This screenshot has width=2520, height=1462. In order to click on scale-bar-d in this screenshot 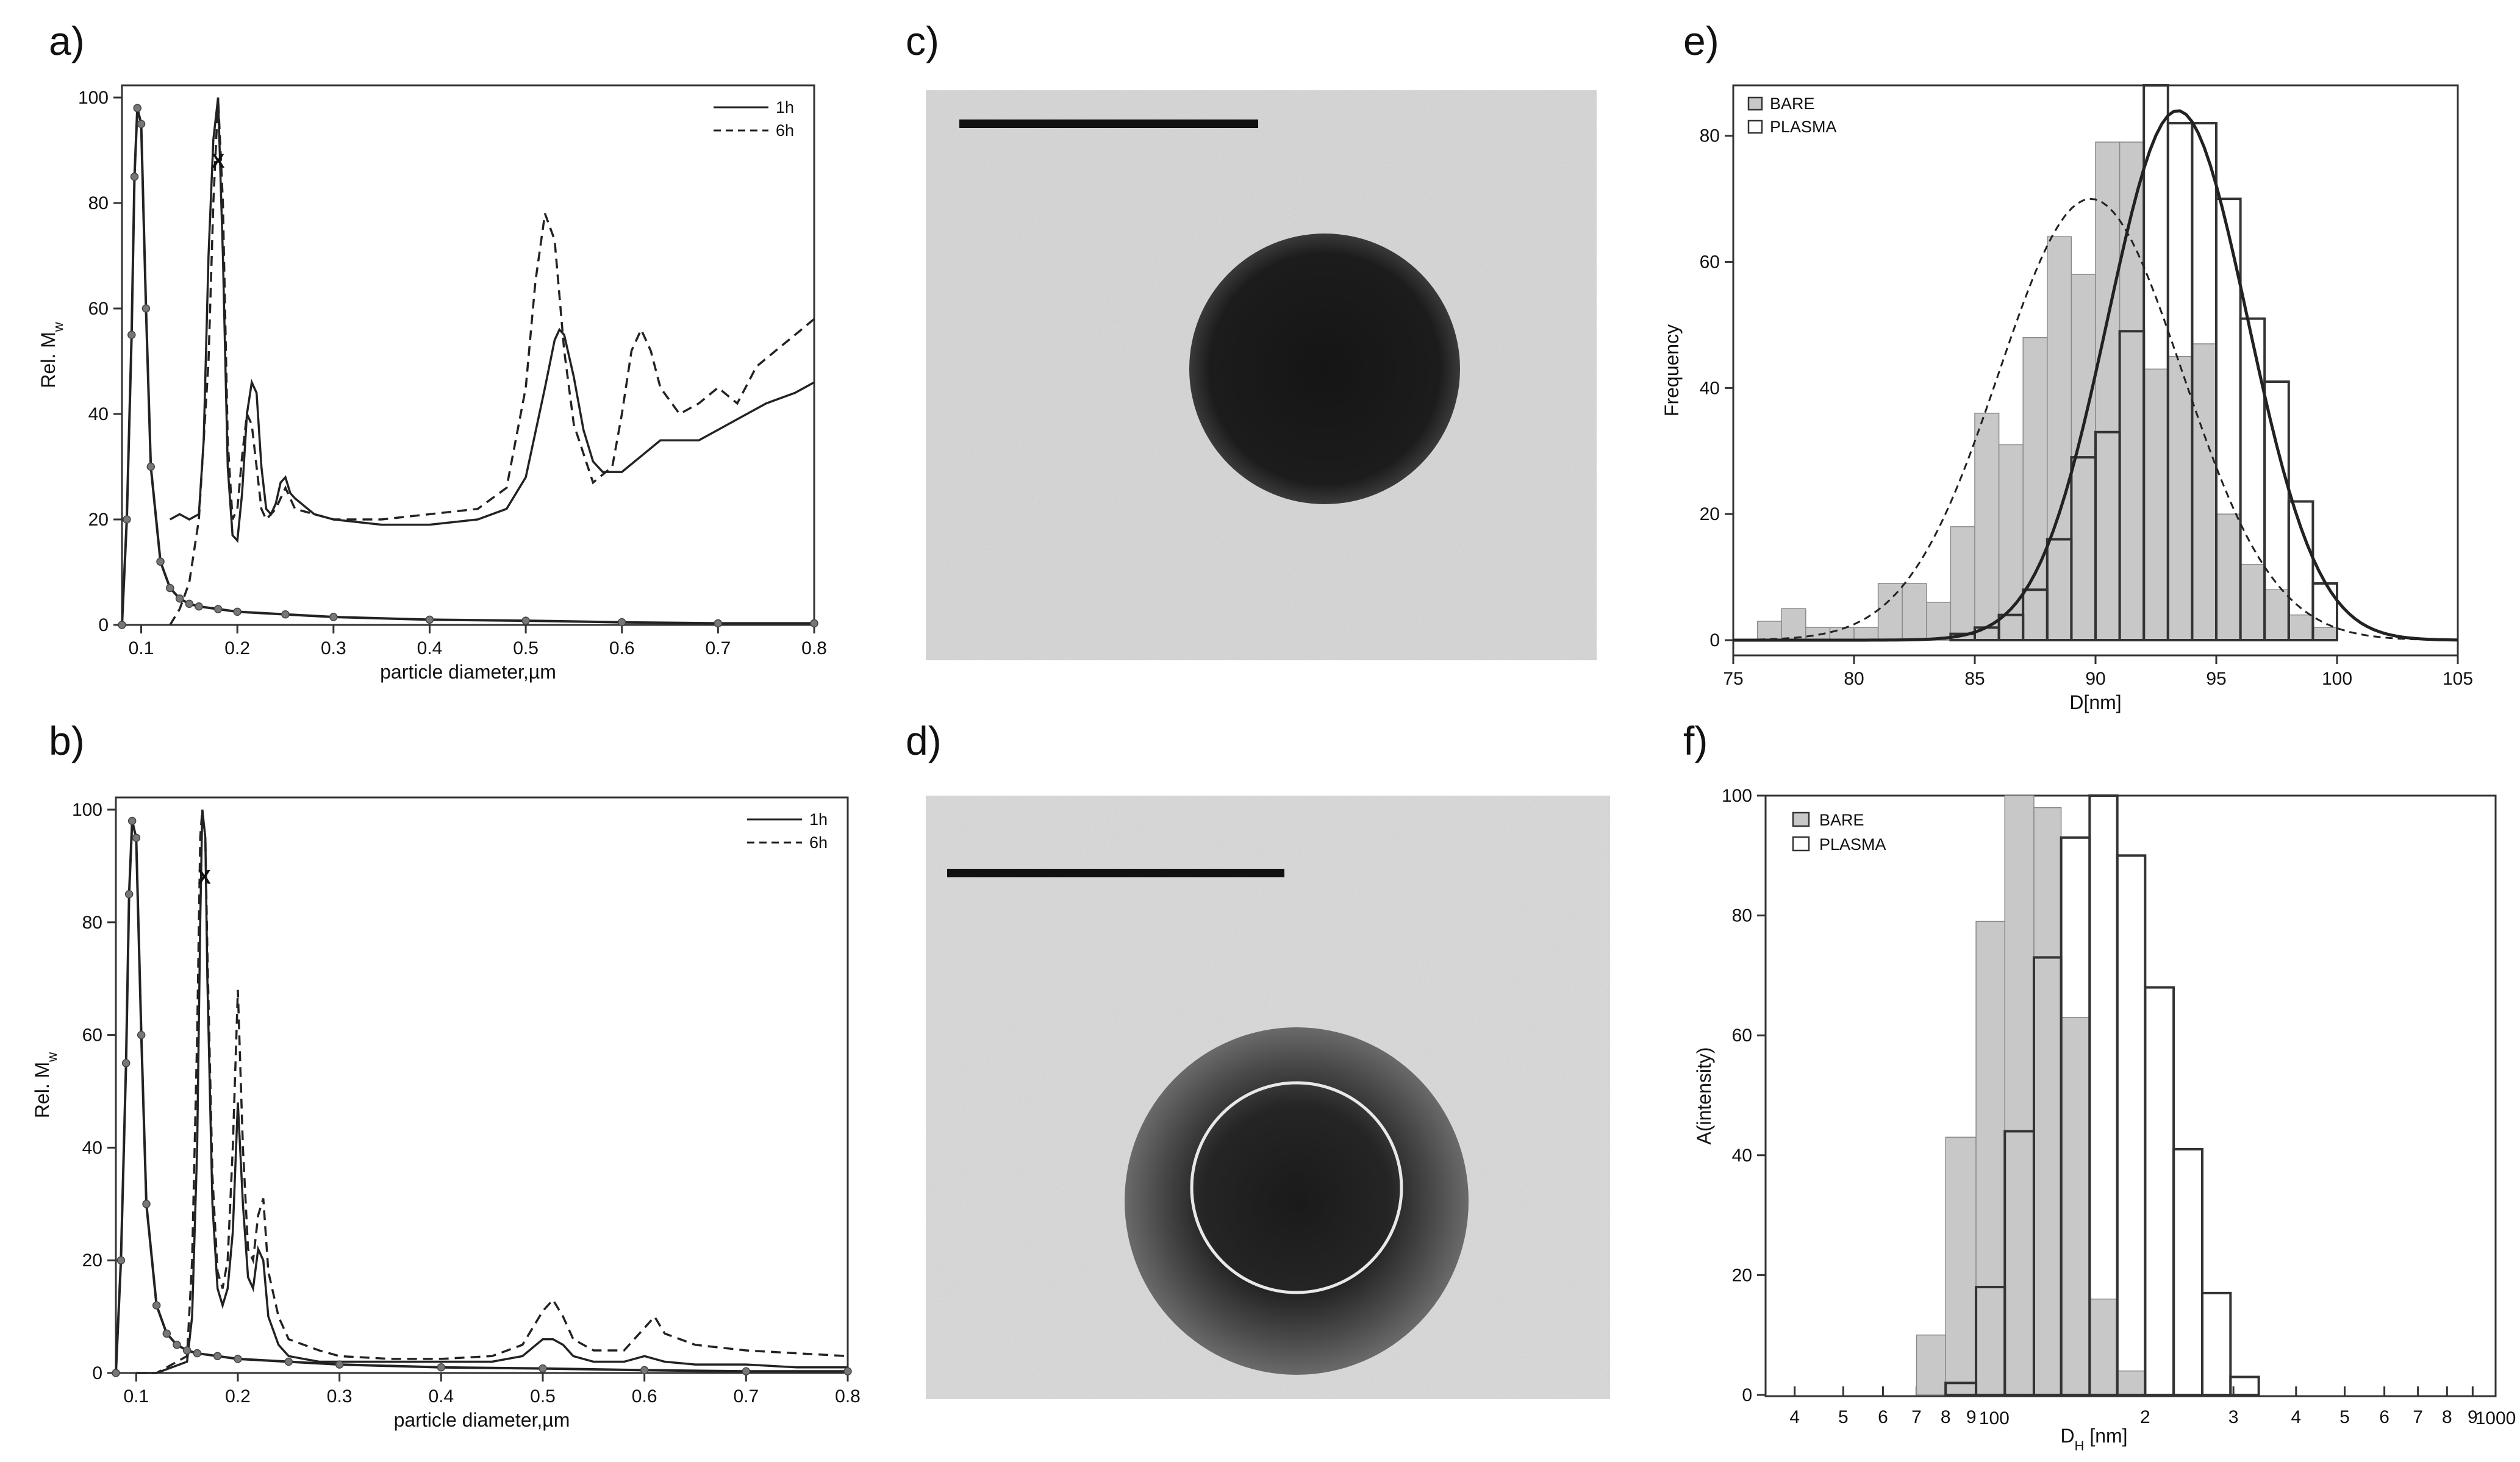, I will do `click(1115, 873)`.